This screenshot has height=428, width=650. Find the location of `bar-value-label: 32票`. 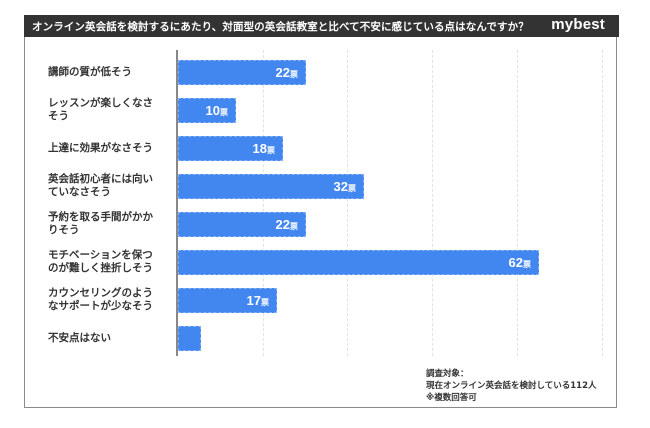

bar-value-label: 32票 is located at coordinates (345, 186).